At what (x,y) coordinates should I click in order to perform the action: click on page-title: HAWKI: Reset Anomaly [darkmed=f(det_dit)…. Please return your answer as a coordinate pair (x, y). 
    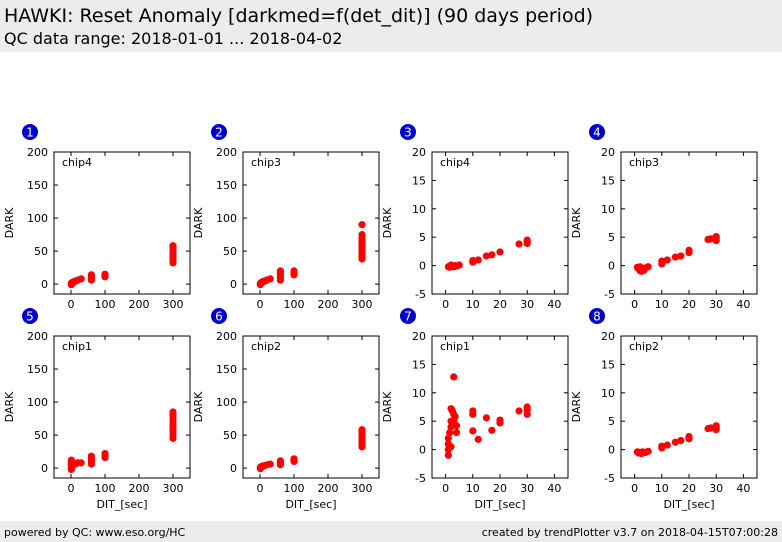
    Looking at the image, I should click on (299, 16).